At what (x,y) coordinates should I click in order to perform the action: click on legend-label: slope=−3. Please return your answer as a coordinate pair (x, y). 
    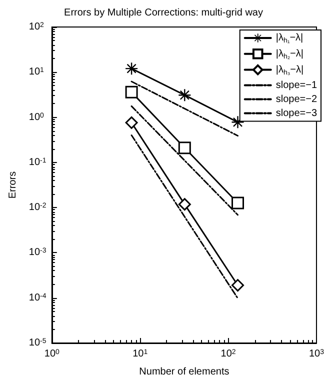
    Looking at the image, I should click on (297, 113).